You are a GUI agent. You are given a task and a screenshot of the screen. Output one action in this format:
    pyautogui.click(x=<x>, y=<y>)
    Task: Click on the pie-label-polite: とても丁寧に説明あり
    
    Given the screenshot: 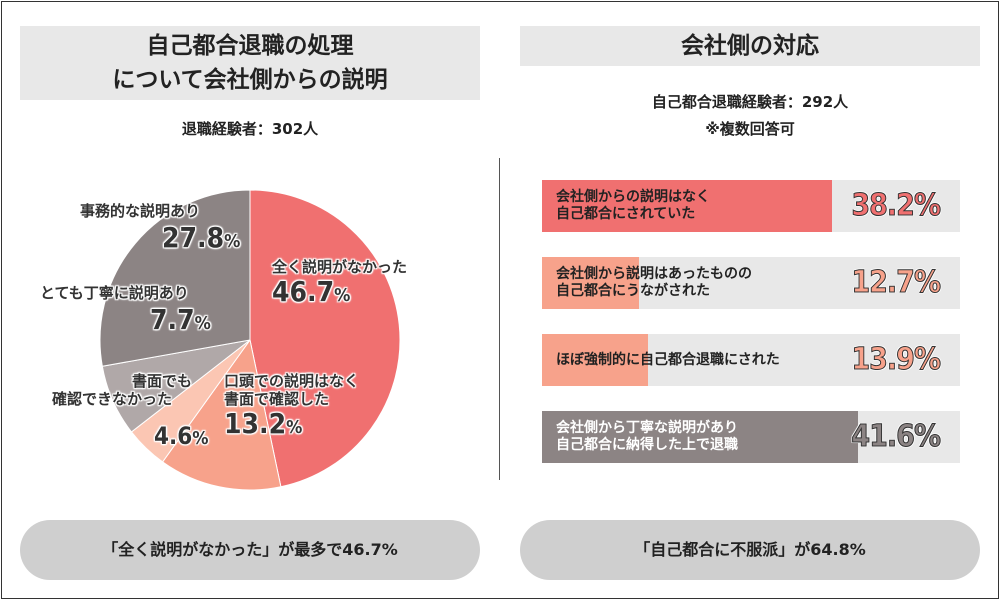 What is the action you would take?
    pyautogui.click(x=114, y=293)
    